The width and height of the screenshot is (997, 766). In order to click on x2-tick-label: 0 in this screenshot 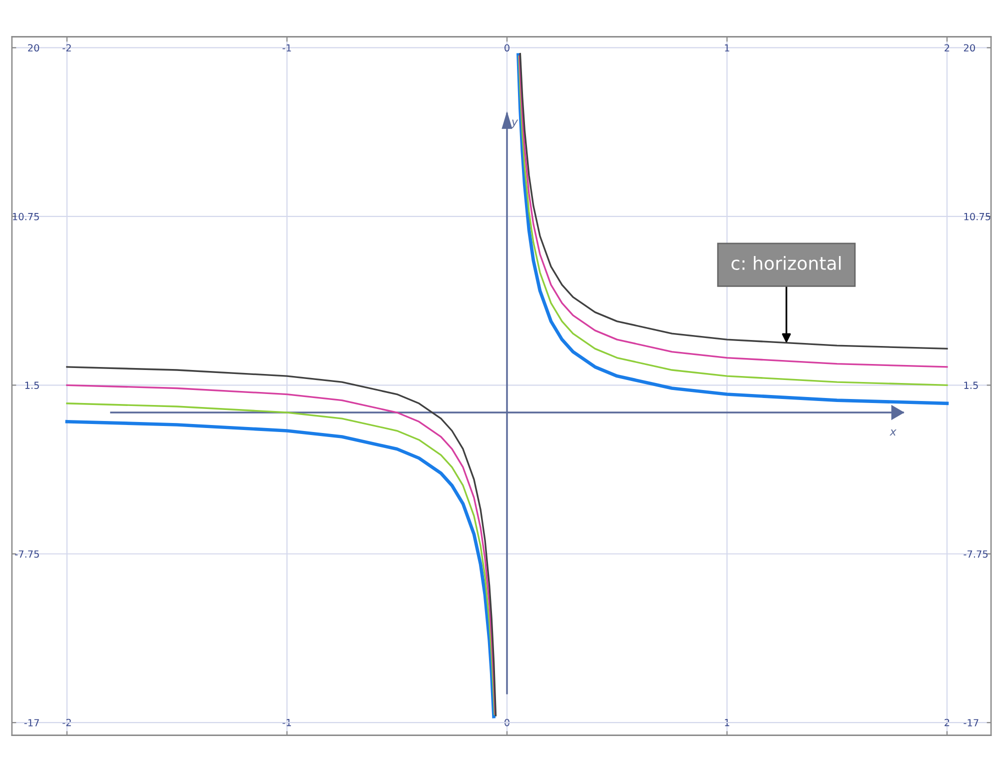, I will do `click(507, 48)`.